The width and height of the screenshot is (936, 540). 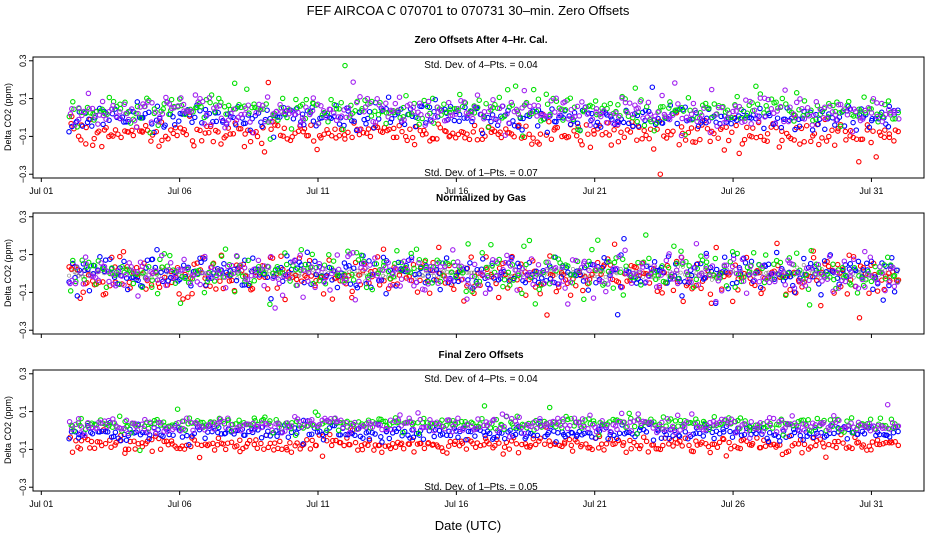 What do you see at coordinates (8, 117) in the screenshot?
I see `y-axis-label: Delta CO2 (ppm)` at bounding box center [8, 117].